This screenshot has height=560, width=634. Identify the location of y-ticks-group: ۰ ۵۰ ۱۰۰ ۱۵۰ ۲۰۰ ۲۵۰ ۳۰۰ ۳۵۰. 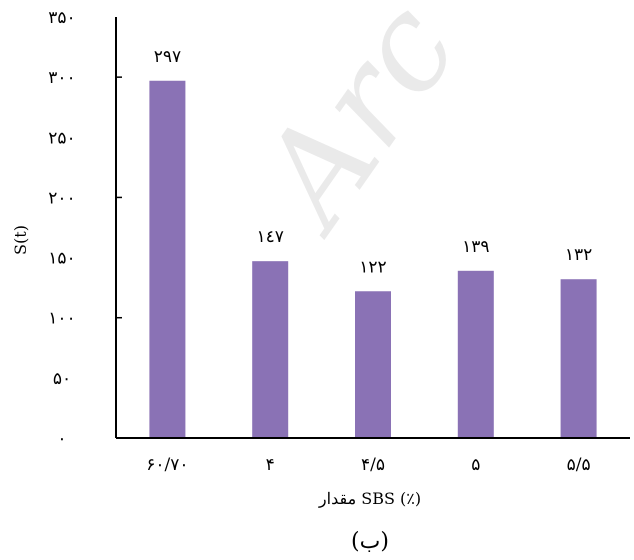
(85, 228).